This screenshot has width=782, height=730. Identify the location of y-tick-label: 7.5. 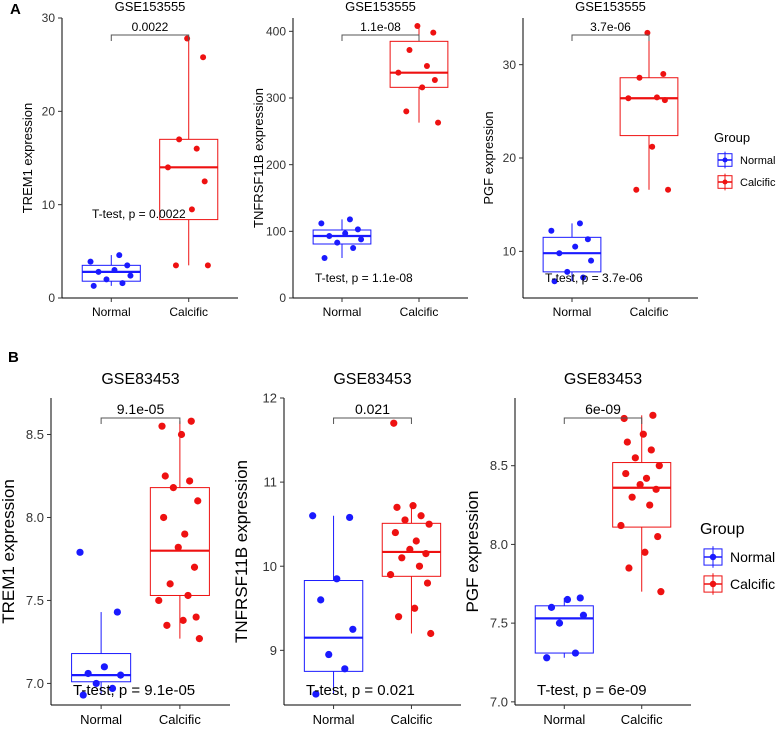
(35, 600).